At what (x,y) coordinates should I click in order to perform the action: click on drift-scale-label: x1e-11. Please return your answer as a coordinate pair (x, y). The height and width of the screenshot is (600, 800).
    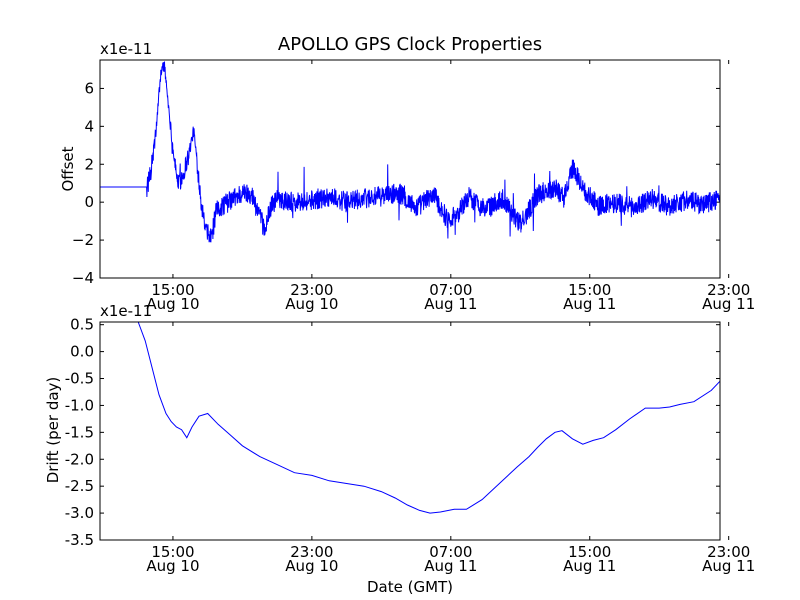
    Looking at the image, I should click on (126, 311).